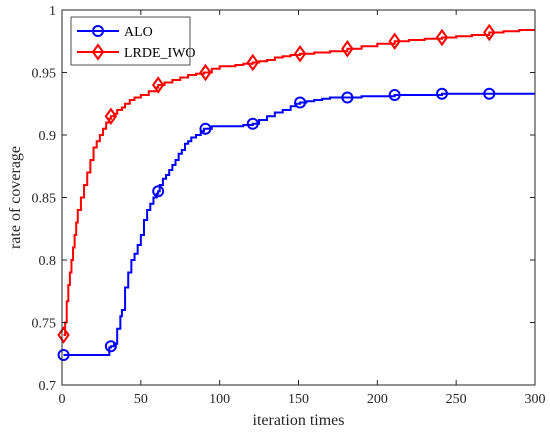 This screenshot has width=550, height=433. Describe the element at coordinates (377, 399) in the screenshot. I see `x-tick-label: 200` at that location.